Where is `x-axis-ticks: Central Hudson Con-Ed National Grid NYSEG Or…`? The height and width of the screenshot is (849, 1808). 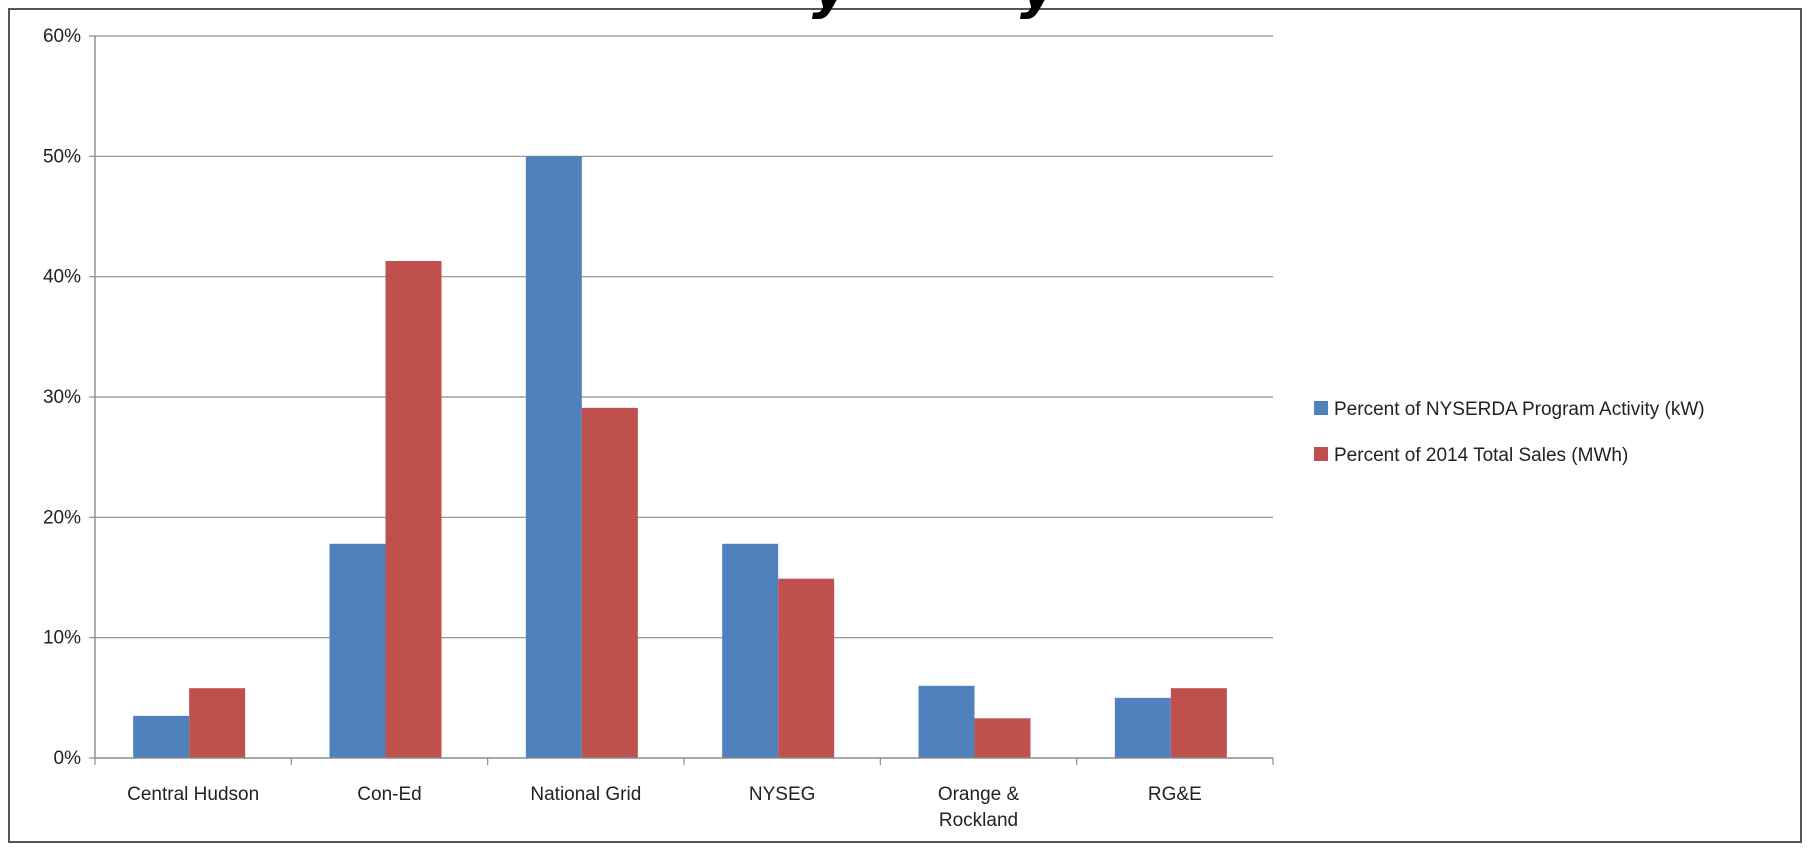
x-axis-ticks: Central Hudson Con-Ed National Grid NYSEG Or… is located at coordinates (684, 794).